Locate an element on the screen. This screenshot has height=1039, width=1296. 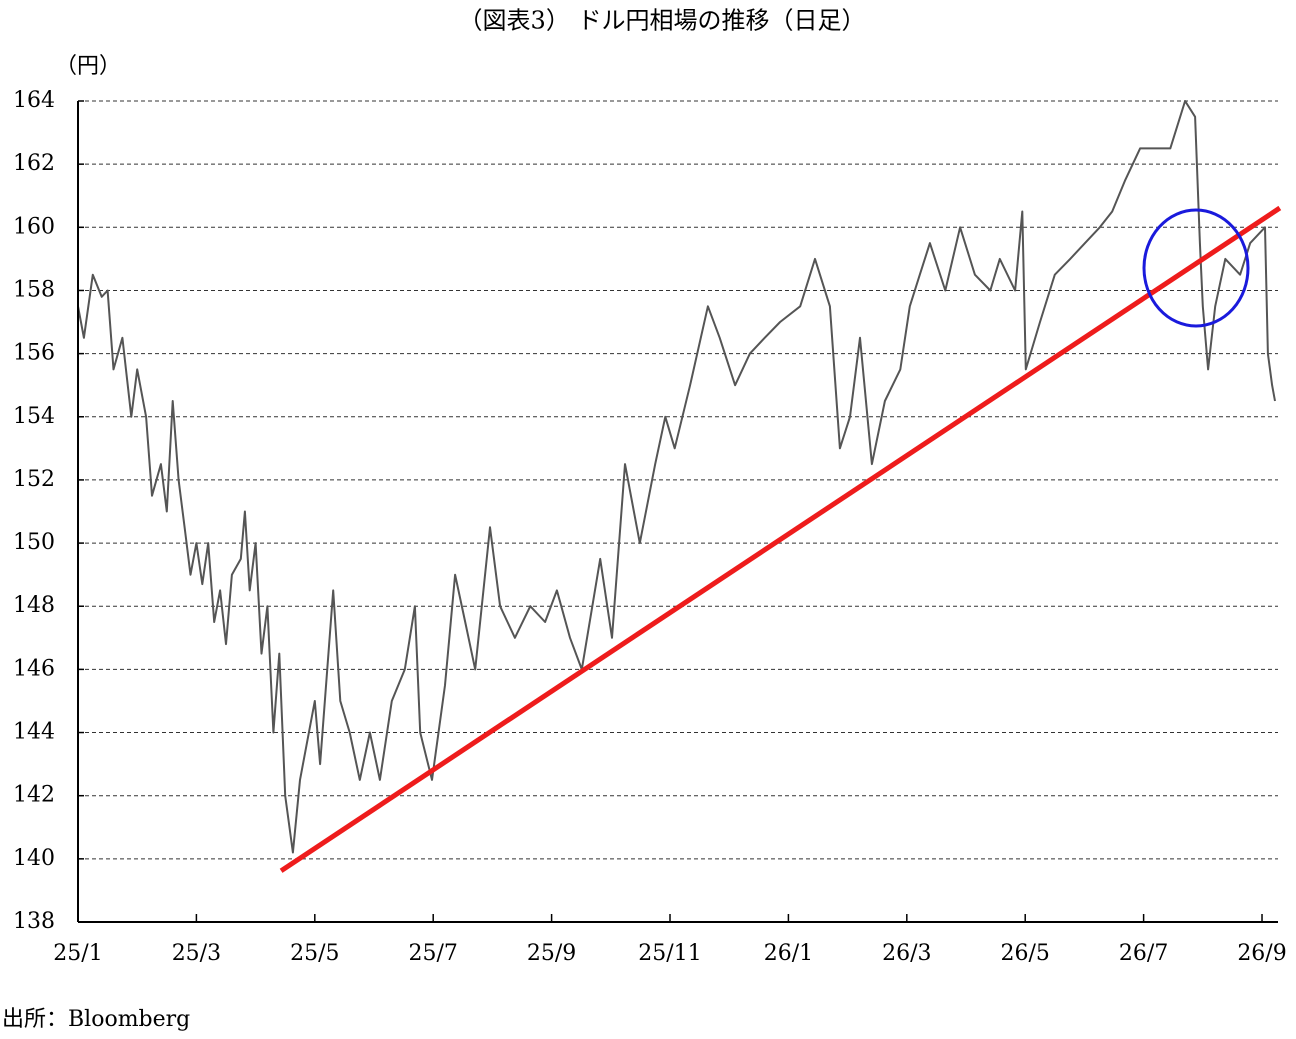
y-tick-label: 160 is located at coordinates (34, 226).